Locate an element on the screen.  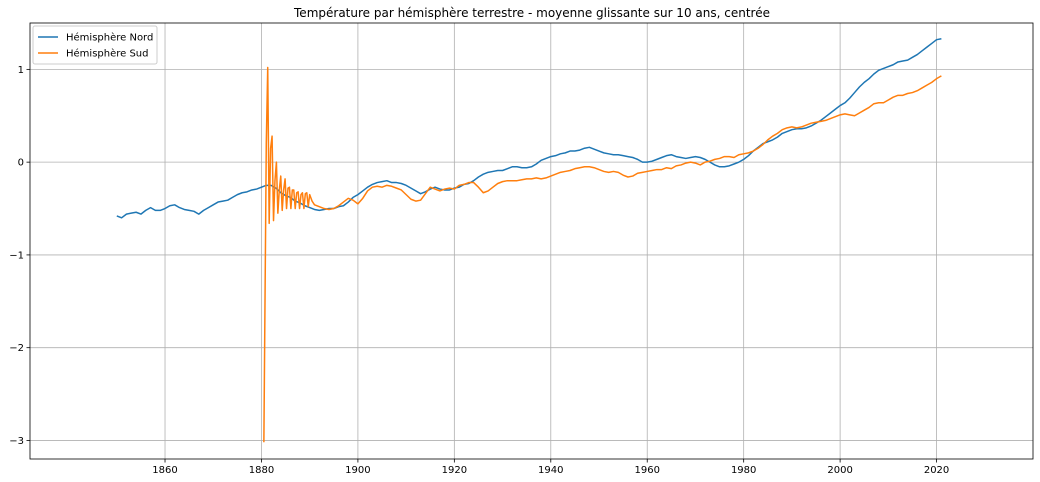
legend-label-sud: Hémisphère Sud is located at coordinates (107, 54).